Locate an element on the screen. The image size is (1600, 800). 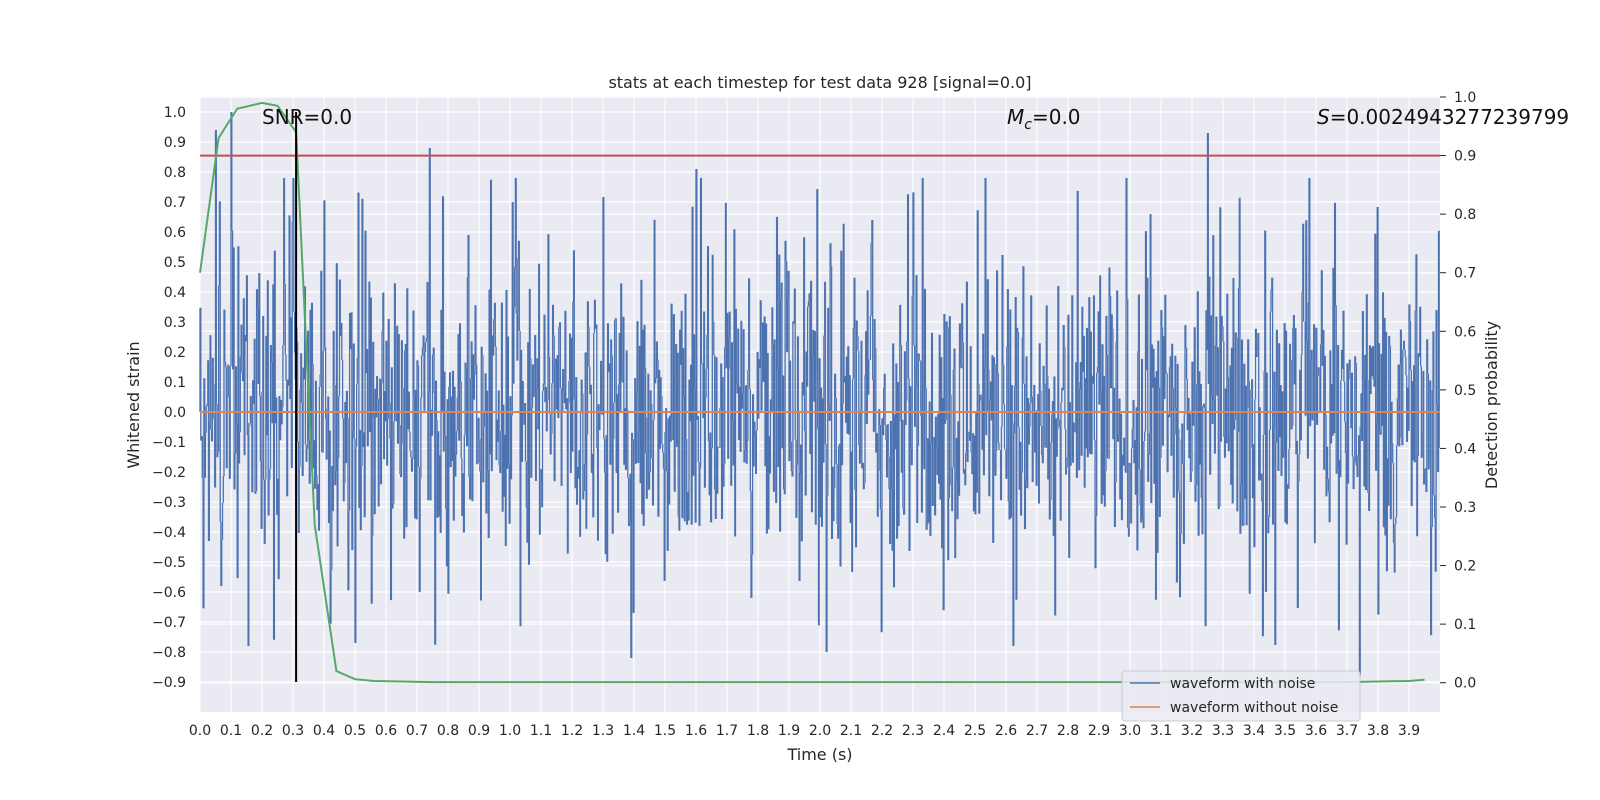
x-tick-label: 0.0 is located at coordinates (200, 731).